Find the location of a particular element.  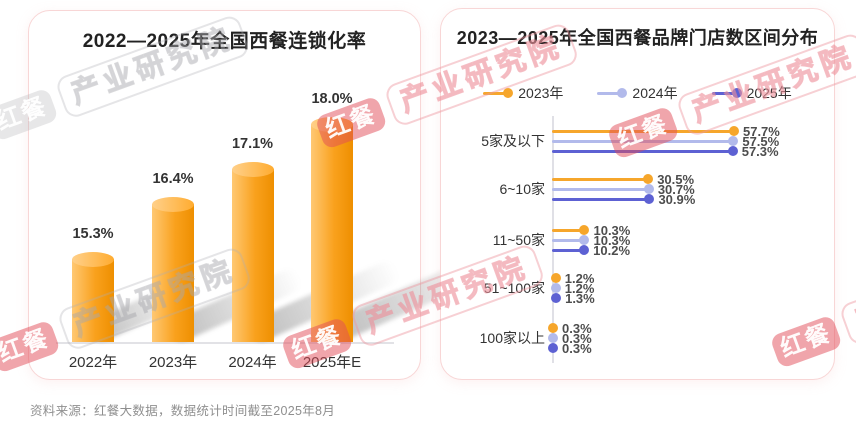

lollipop-rows: 10.3% 10.3% 10.2% is located at coordinates (694, 240).